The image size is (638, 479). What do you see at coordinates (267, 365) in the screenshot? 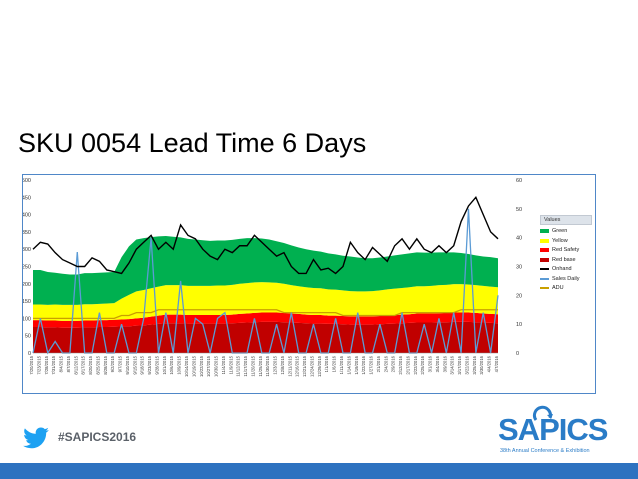
I see `x-tick-label: 11/30/2015` at bounding box center [267, 365].